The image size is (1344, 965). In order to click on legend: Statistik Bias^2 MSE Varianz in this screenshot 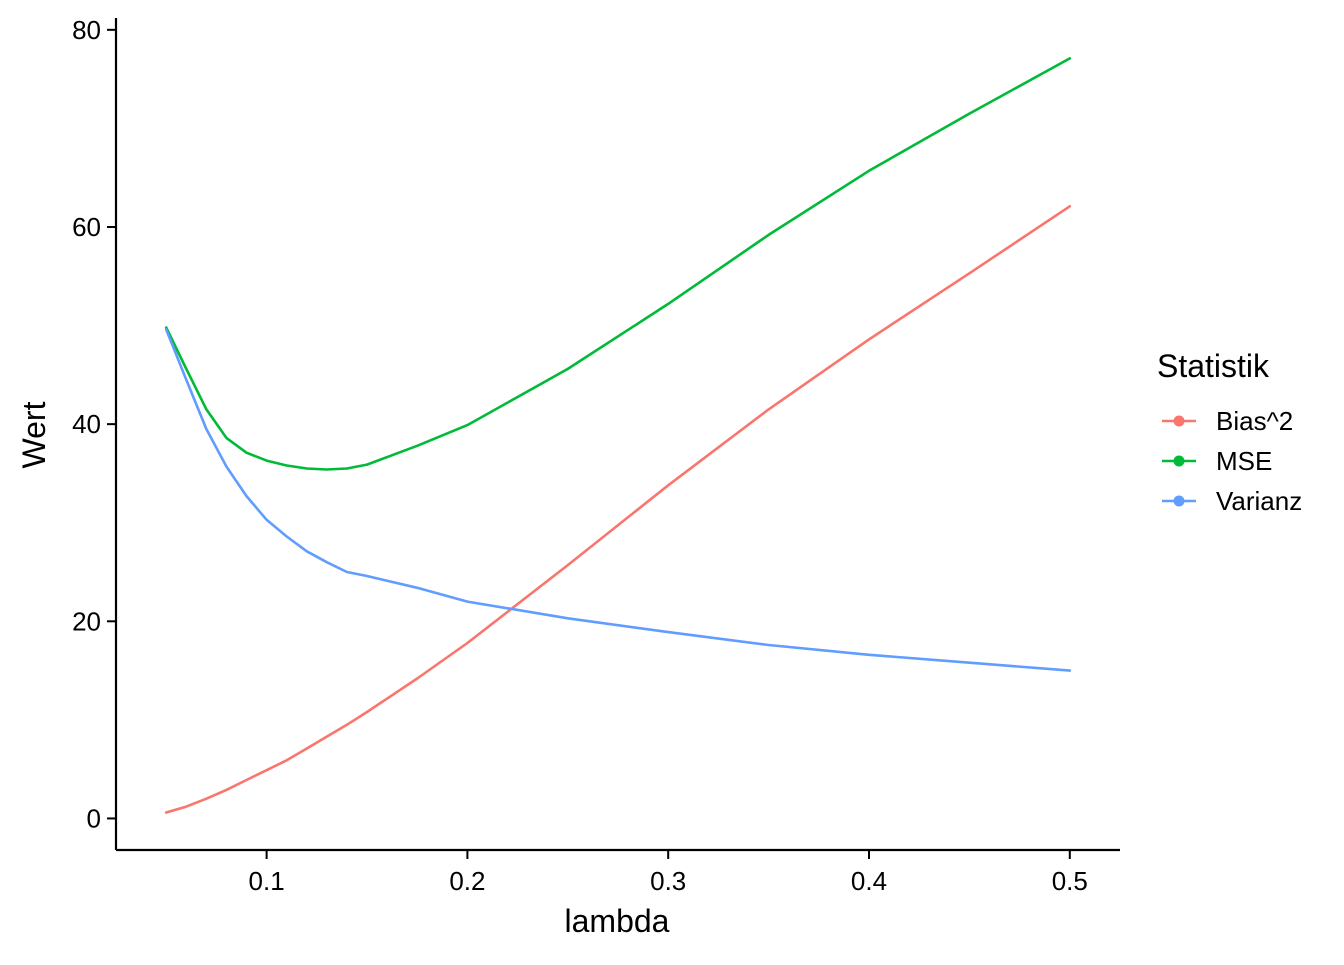, I will do `click(1229, 432)`.